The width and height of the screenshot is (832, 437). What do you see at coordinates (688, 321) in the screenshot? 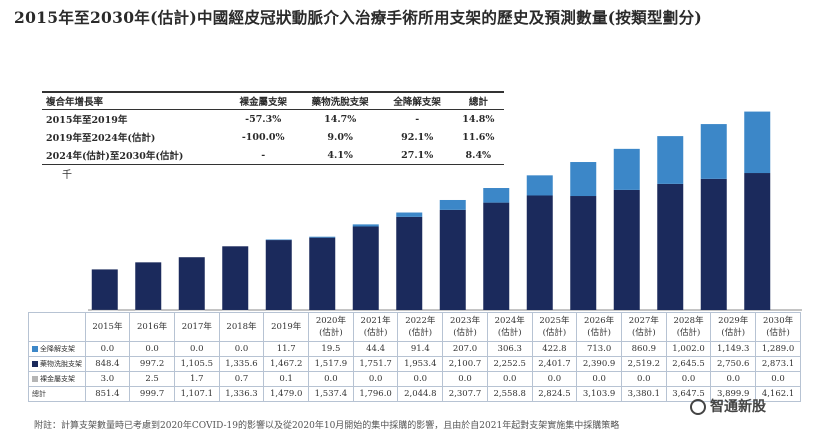
I see `year-tick-text: 2028年` at bounding box center [688, 321].